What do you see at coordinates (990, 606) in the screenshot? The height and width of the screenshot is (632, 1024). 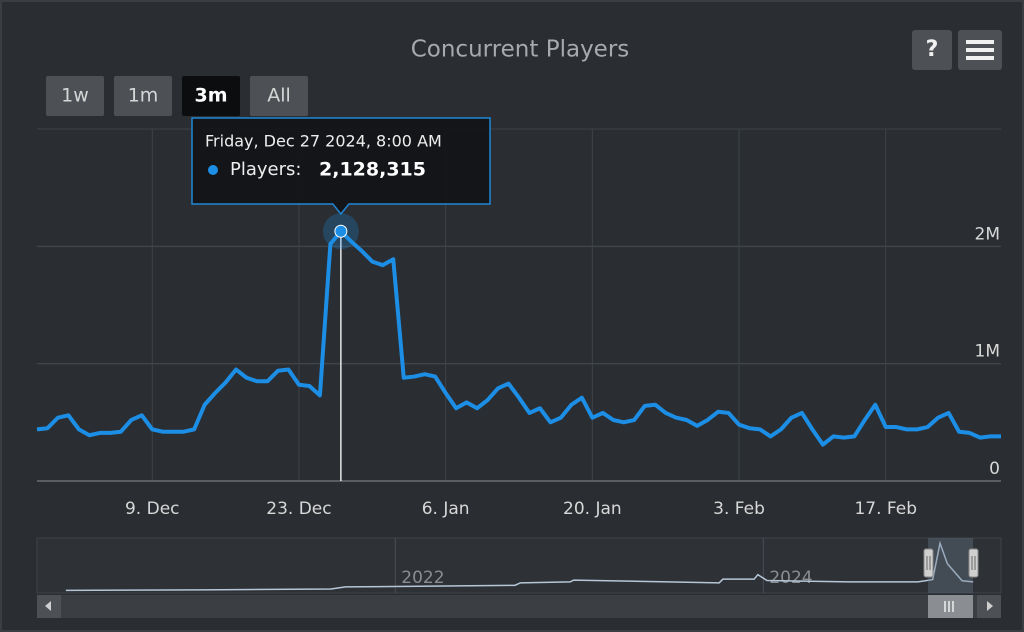 I see `scroll-right-arrow` at bounding box center [990, 606].